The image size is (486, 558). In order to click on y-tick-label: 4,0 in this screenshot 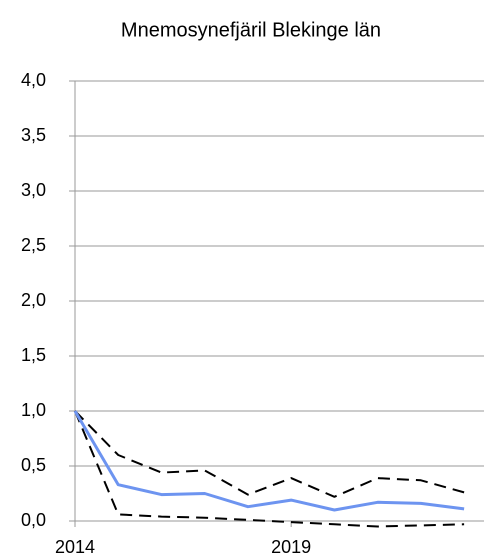, I will do `click(33, 80)`.